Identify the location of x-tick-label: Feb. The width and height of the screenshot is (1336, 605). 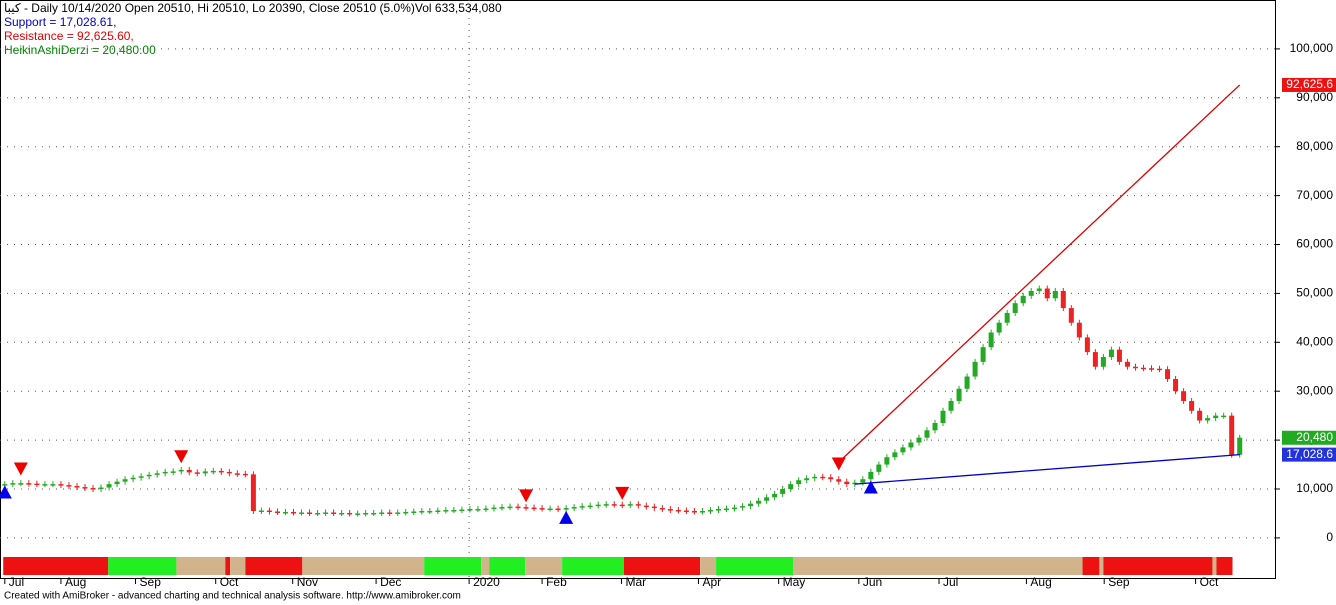
(556, 582).